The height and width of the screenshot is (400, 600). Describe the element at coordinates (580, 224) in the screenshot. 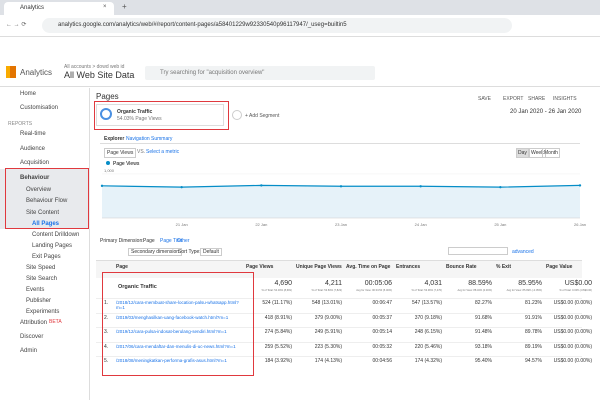

I see `x-tick-label: 26 Jan` at that location.